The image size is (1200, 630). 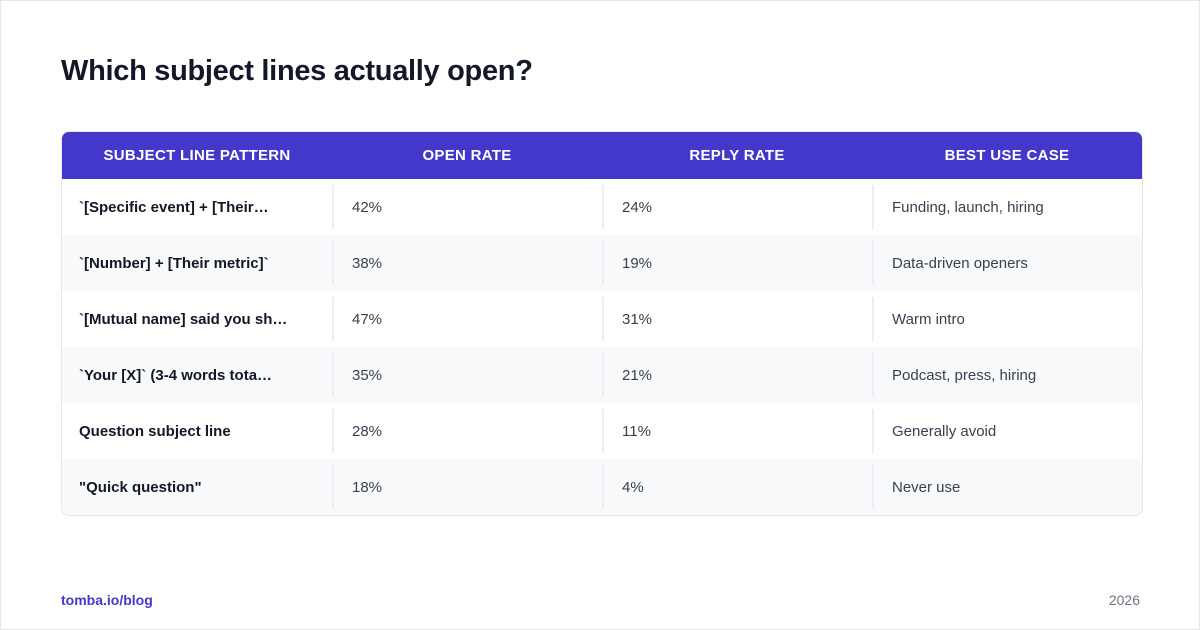 What do you see at coordinates (1007, 431) in the screenshot?
I see `cell-use-case: Generally avoid` at bounding box center [1007, 431].